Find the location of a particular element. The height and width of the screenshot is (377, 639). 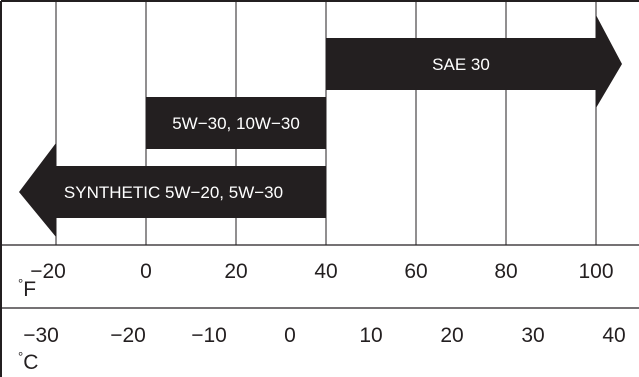

tick-label-f-1: 0 is located at coordinates (146, 271).